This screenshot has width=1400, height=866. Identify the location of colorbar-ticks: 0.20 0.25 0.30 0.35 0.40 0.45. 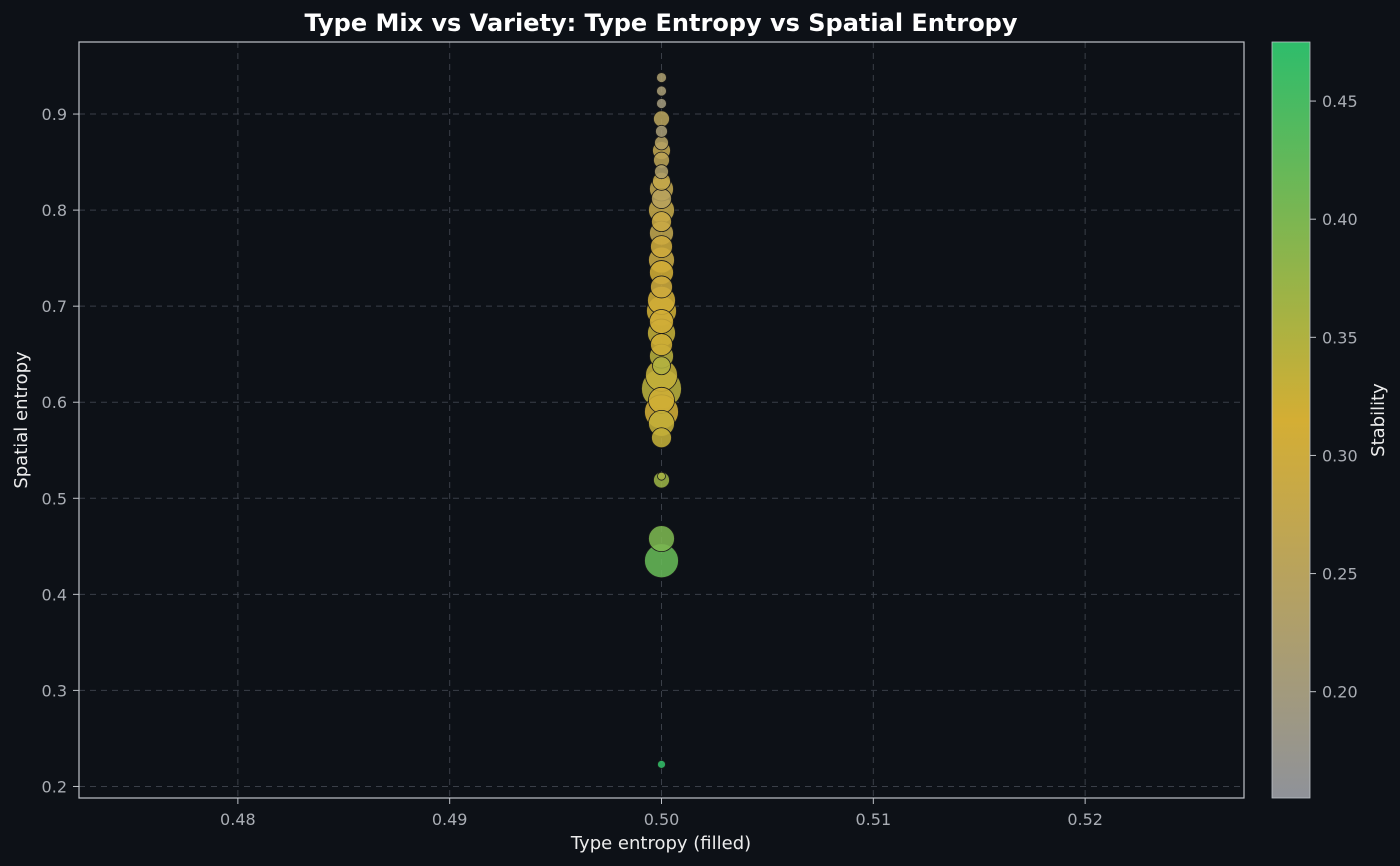
(1334, 397).